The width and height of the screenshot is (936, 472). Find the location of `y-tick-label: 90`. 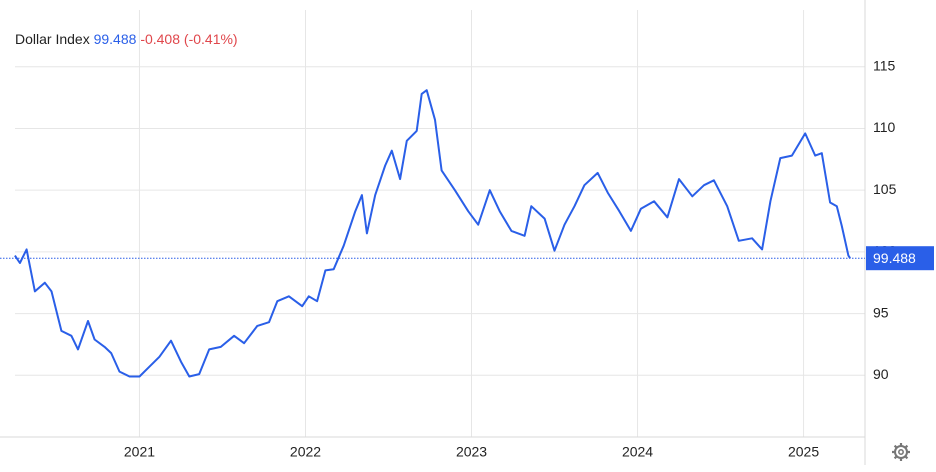

y-tick-label: 90 is located at coordinates (881, 374).